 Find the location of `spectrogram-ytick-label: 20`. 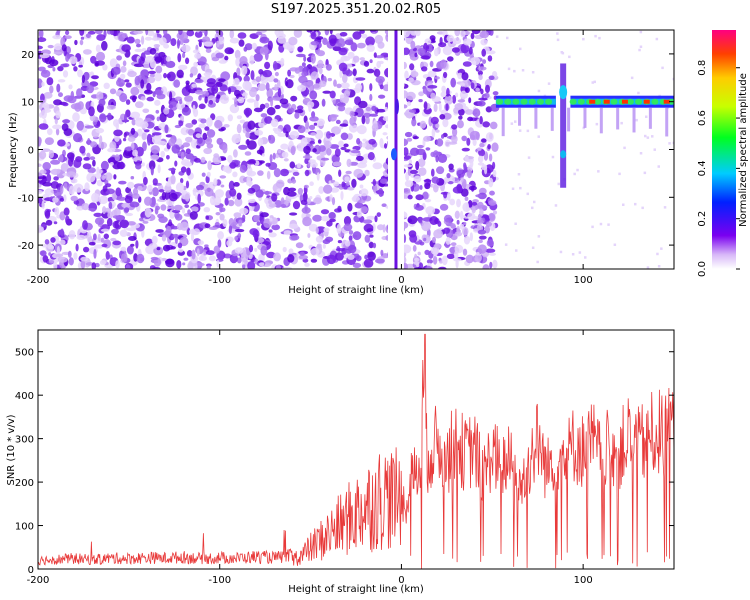

spectrogram-ytick-label: 20 is located at coordinates (27, 55).